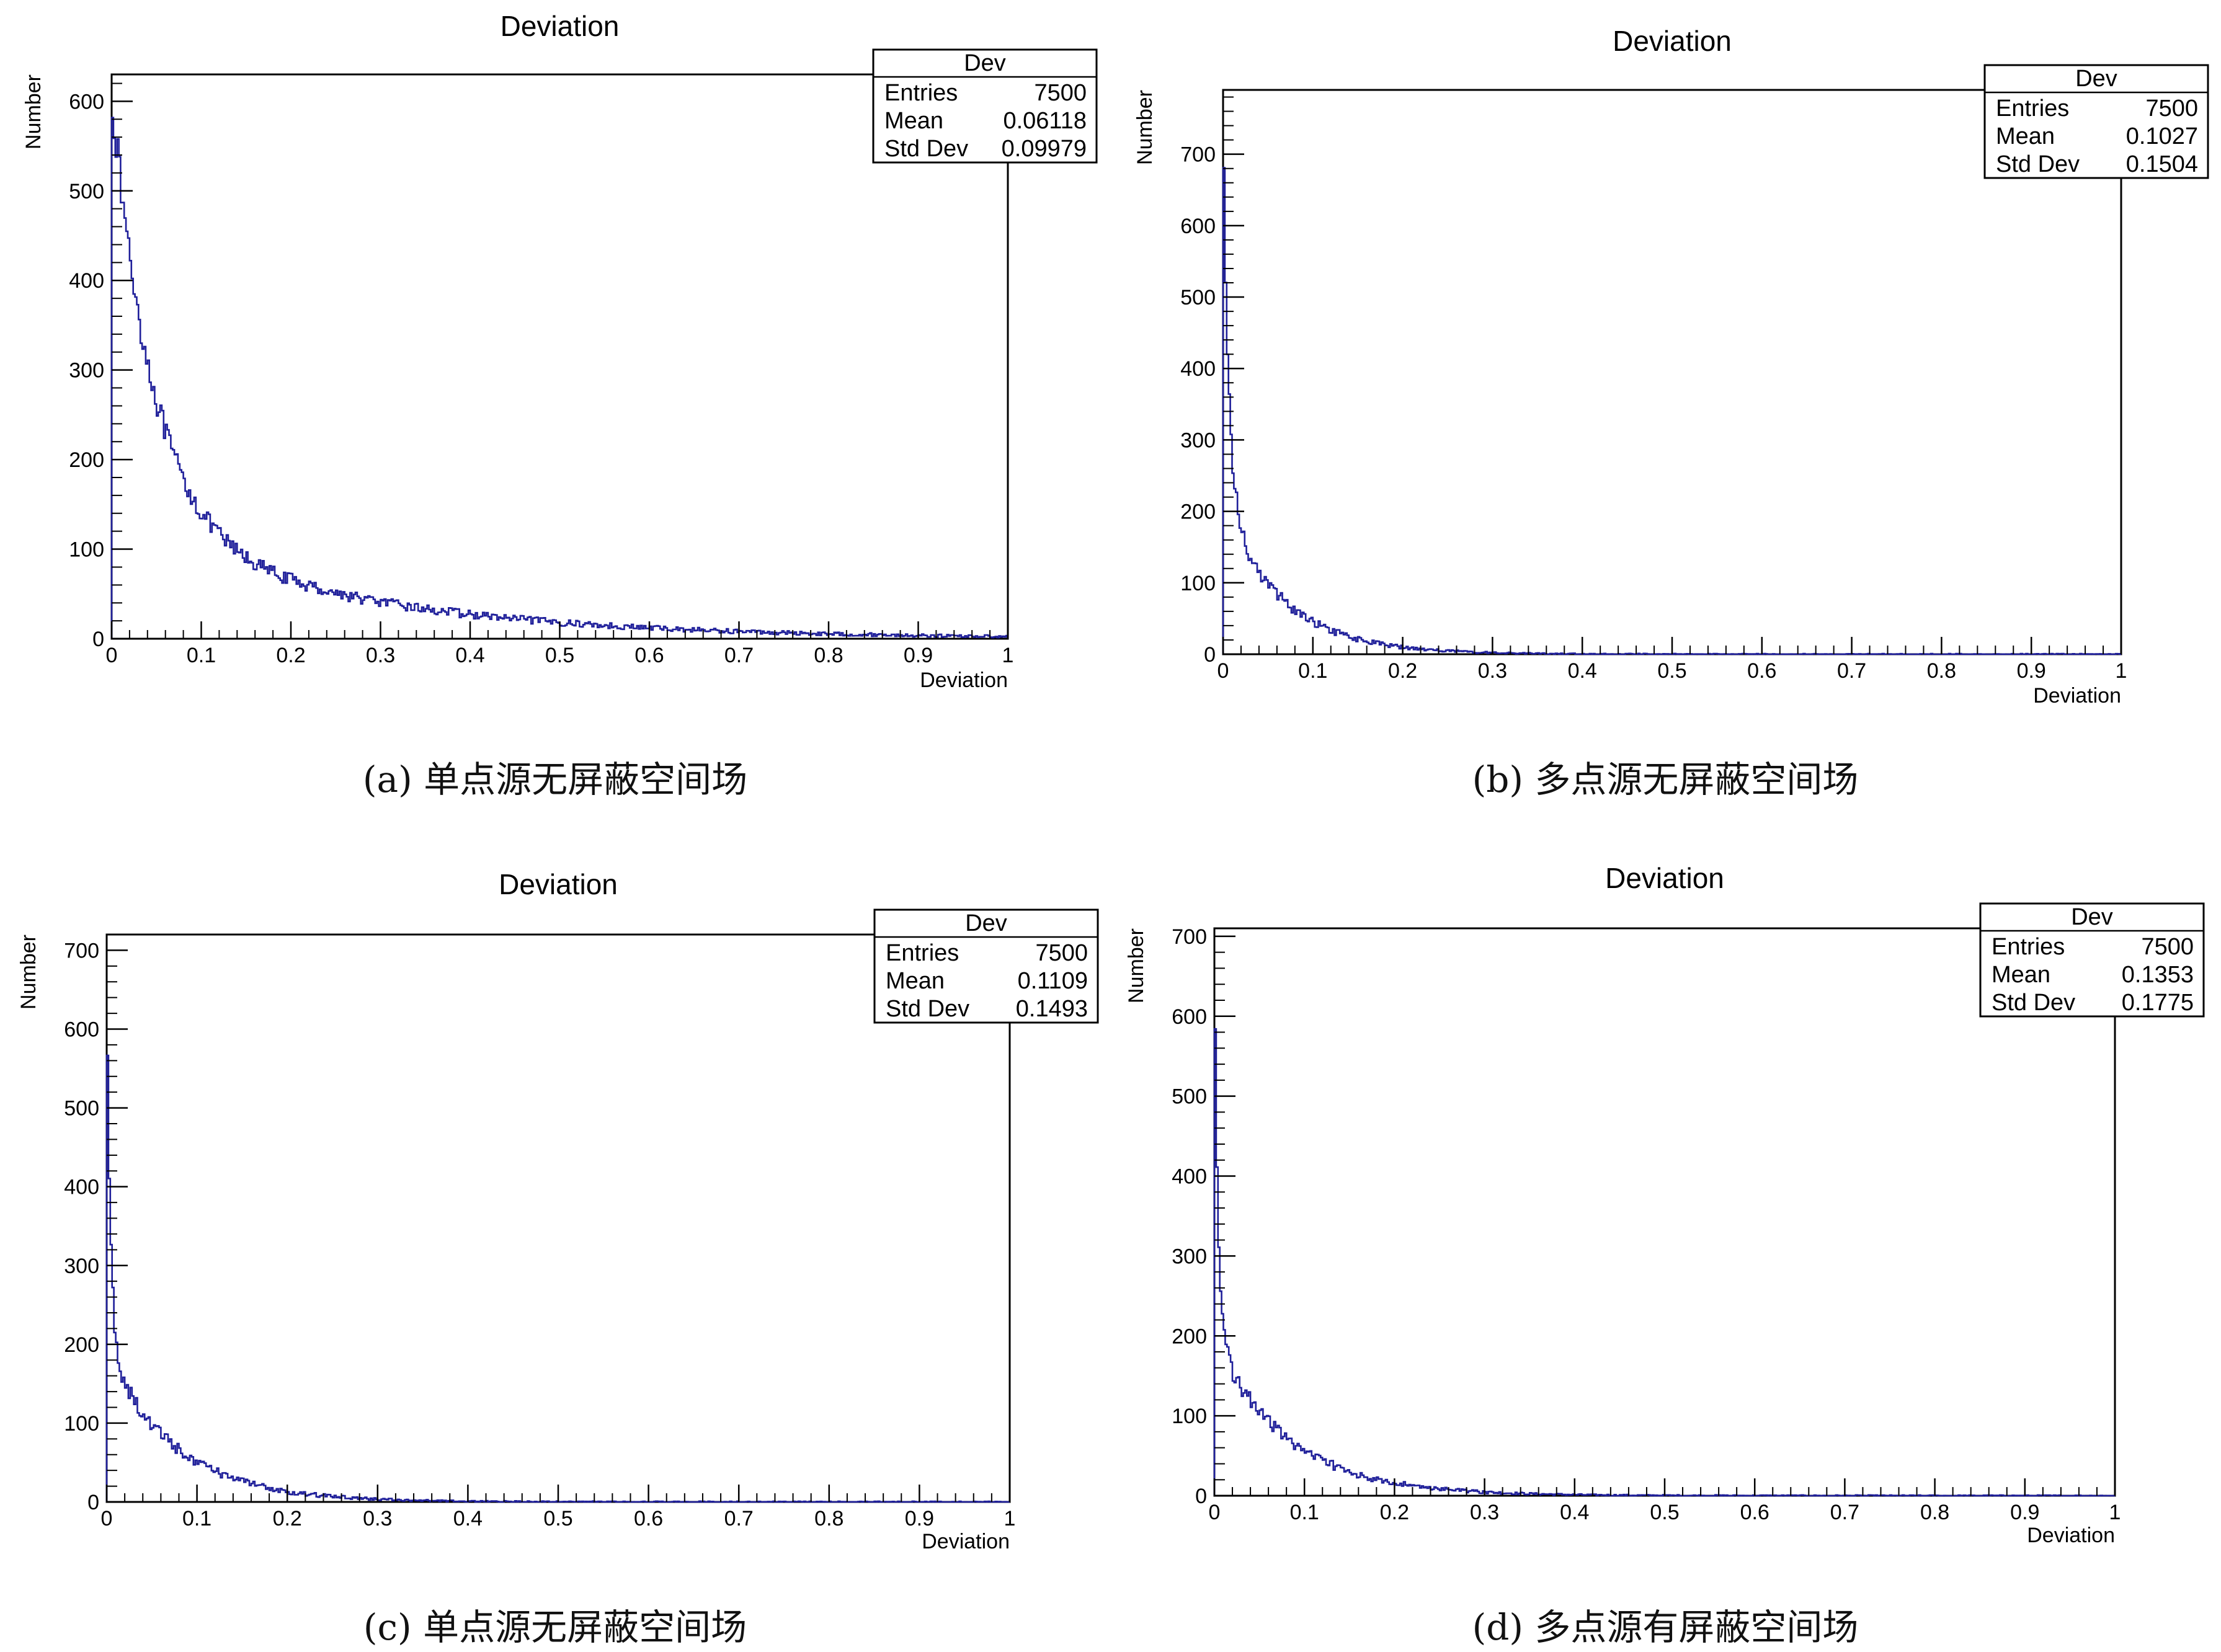 This screenshot has height=1652, width=2221. What do you see at coordinates (1044, 149) in the screenshot?
I see `stats-value-std: 0.09979` at bounding box center [1044, 149].